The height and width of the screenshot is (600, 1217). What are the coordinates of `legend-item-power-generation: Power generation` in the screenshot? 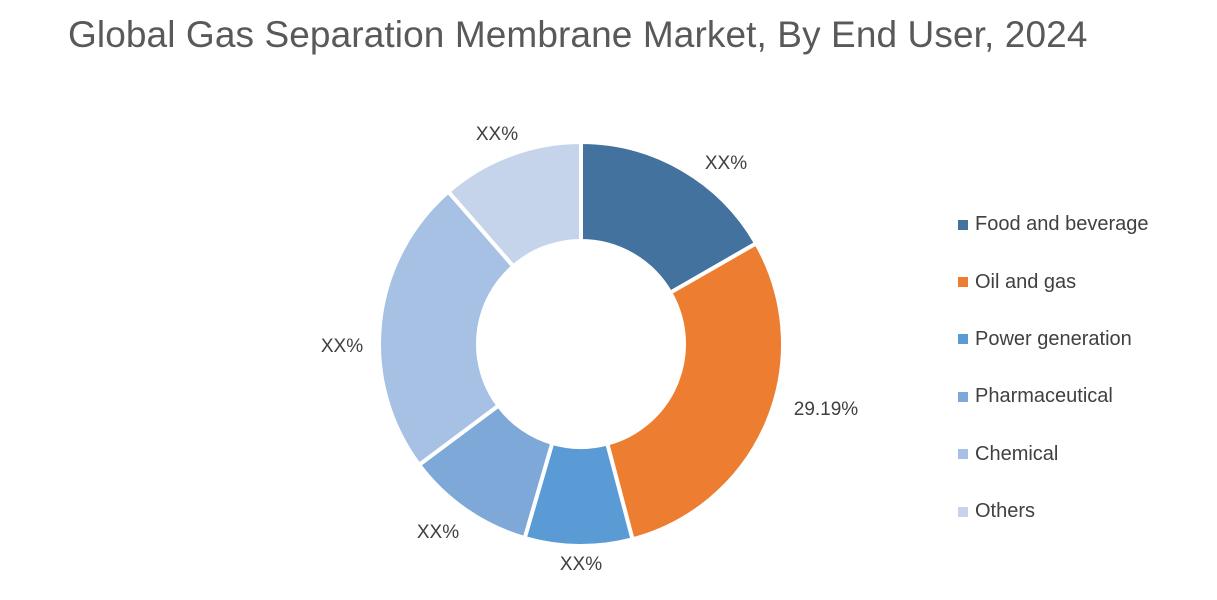 It's located at (1053, 339).